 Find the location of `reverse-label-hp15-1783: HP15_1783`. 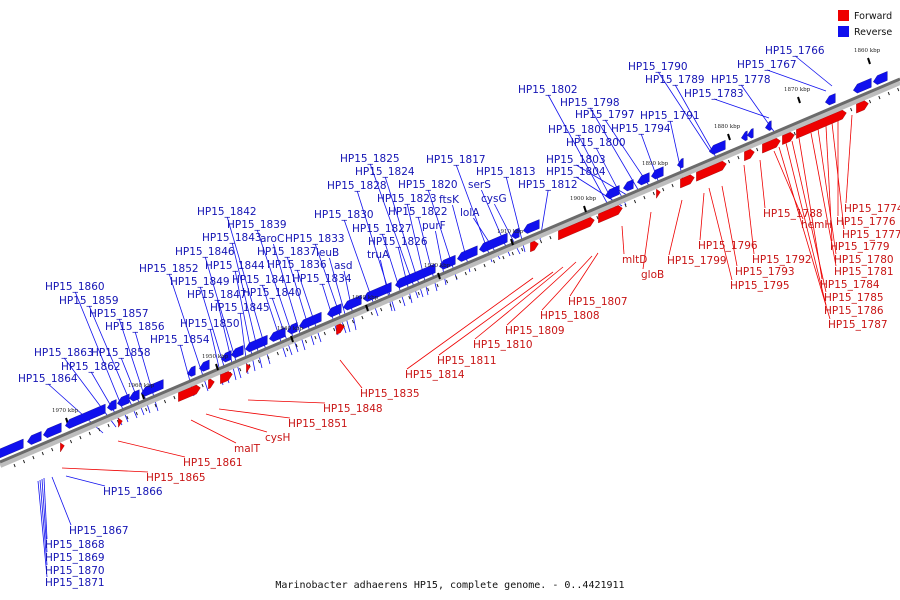

reverse-label-hp15-1783: HP15_1783 is located at coordinates (714, 94).